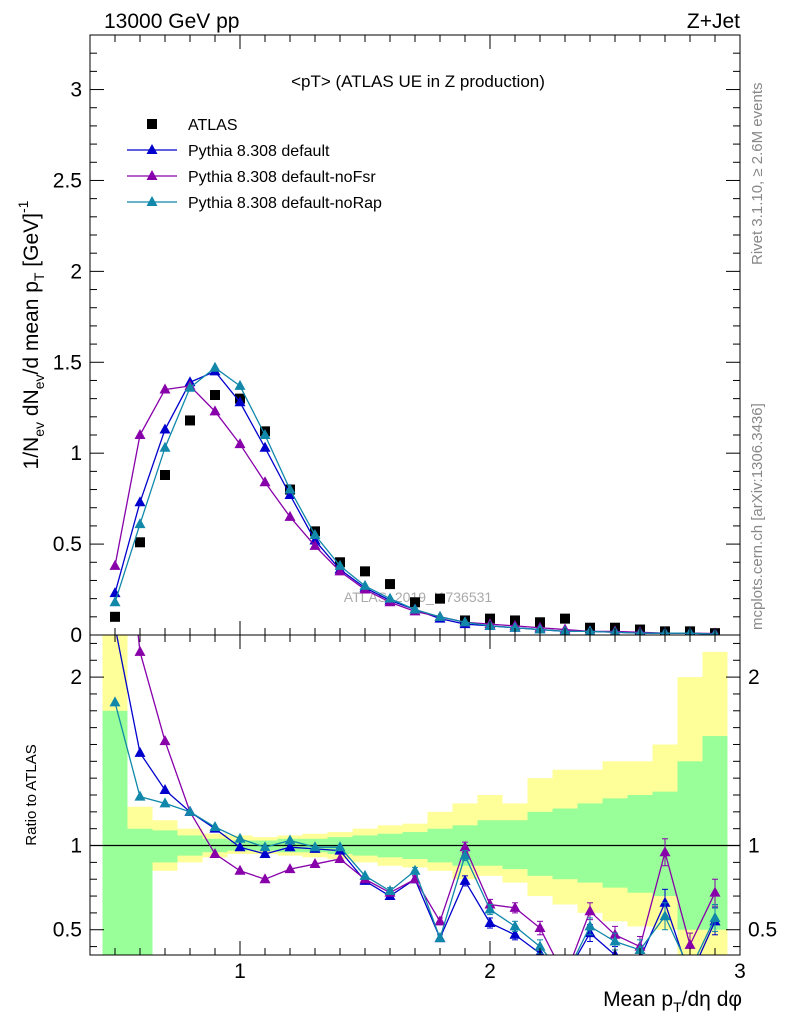 This screenshot has height=1024, width=786. What do you see at coordinates (282, 177) in the screenshot?
I see `legend-label-2: Pythia 8.308 default-noFsr` at bounding box center [282, 177].